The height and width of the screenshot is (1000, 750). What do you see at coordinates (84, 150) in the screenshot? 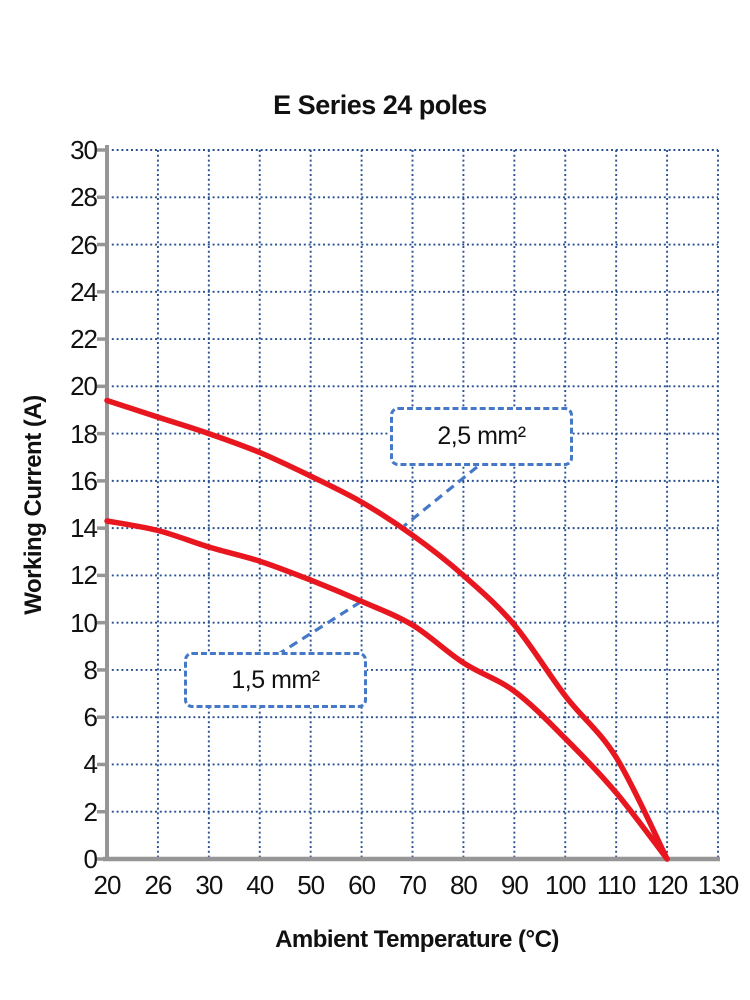
I see `y-tick-label: 30` at bounding box center [84, 150].